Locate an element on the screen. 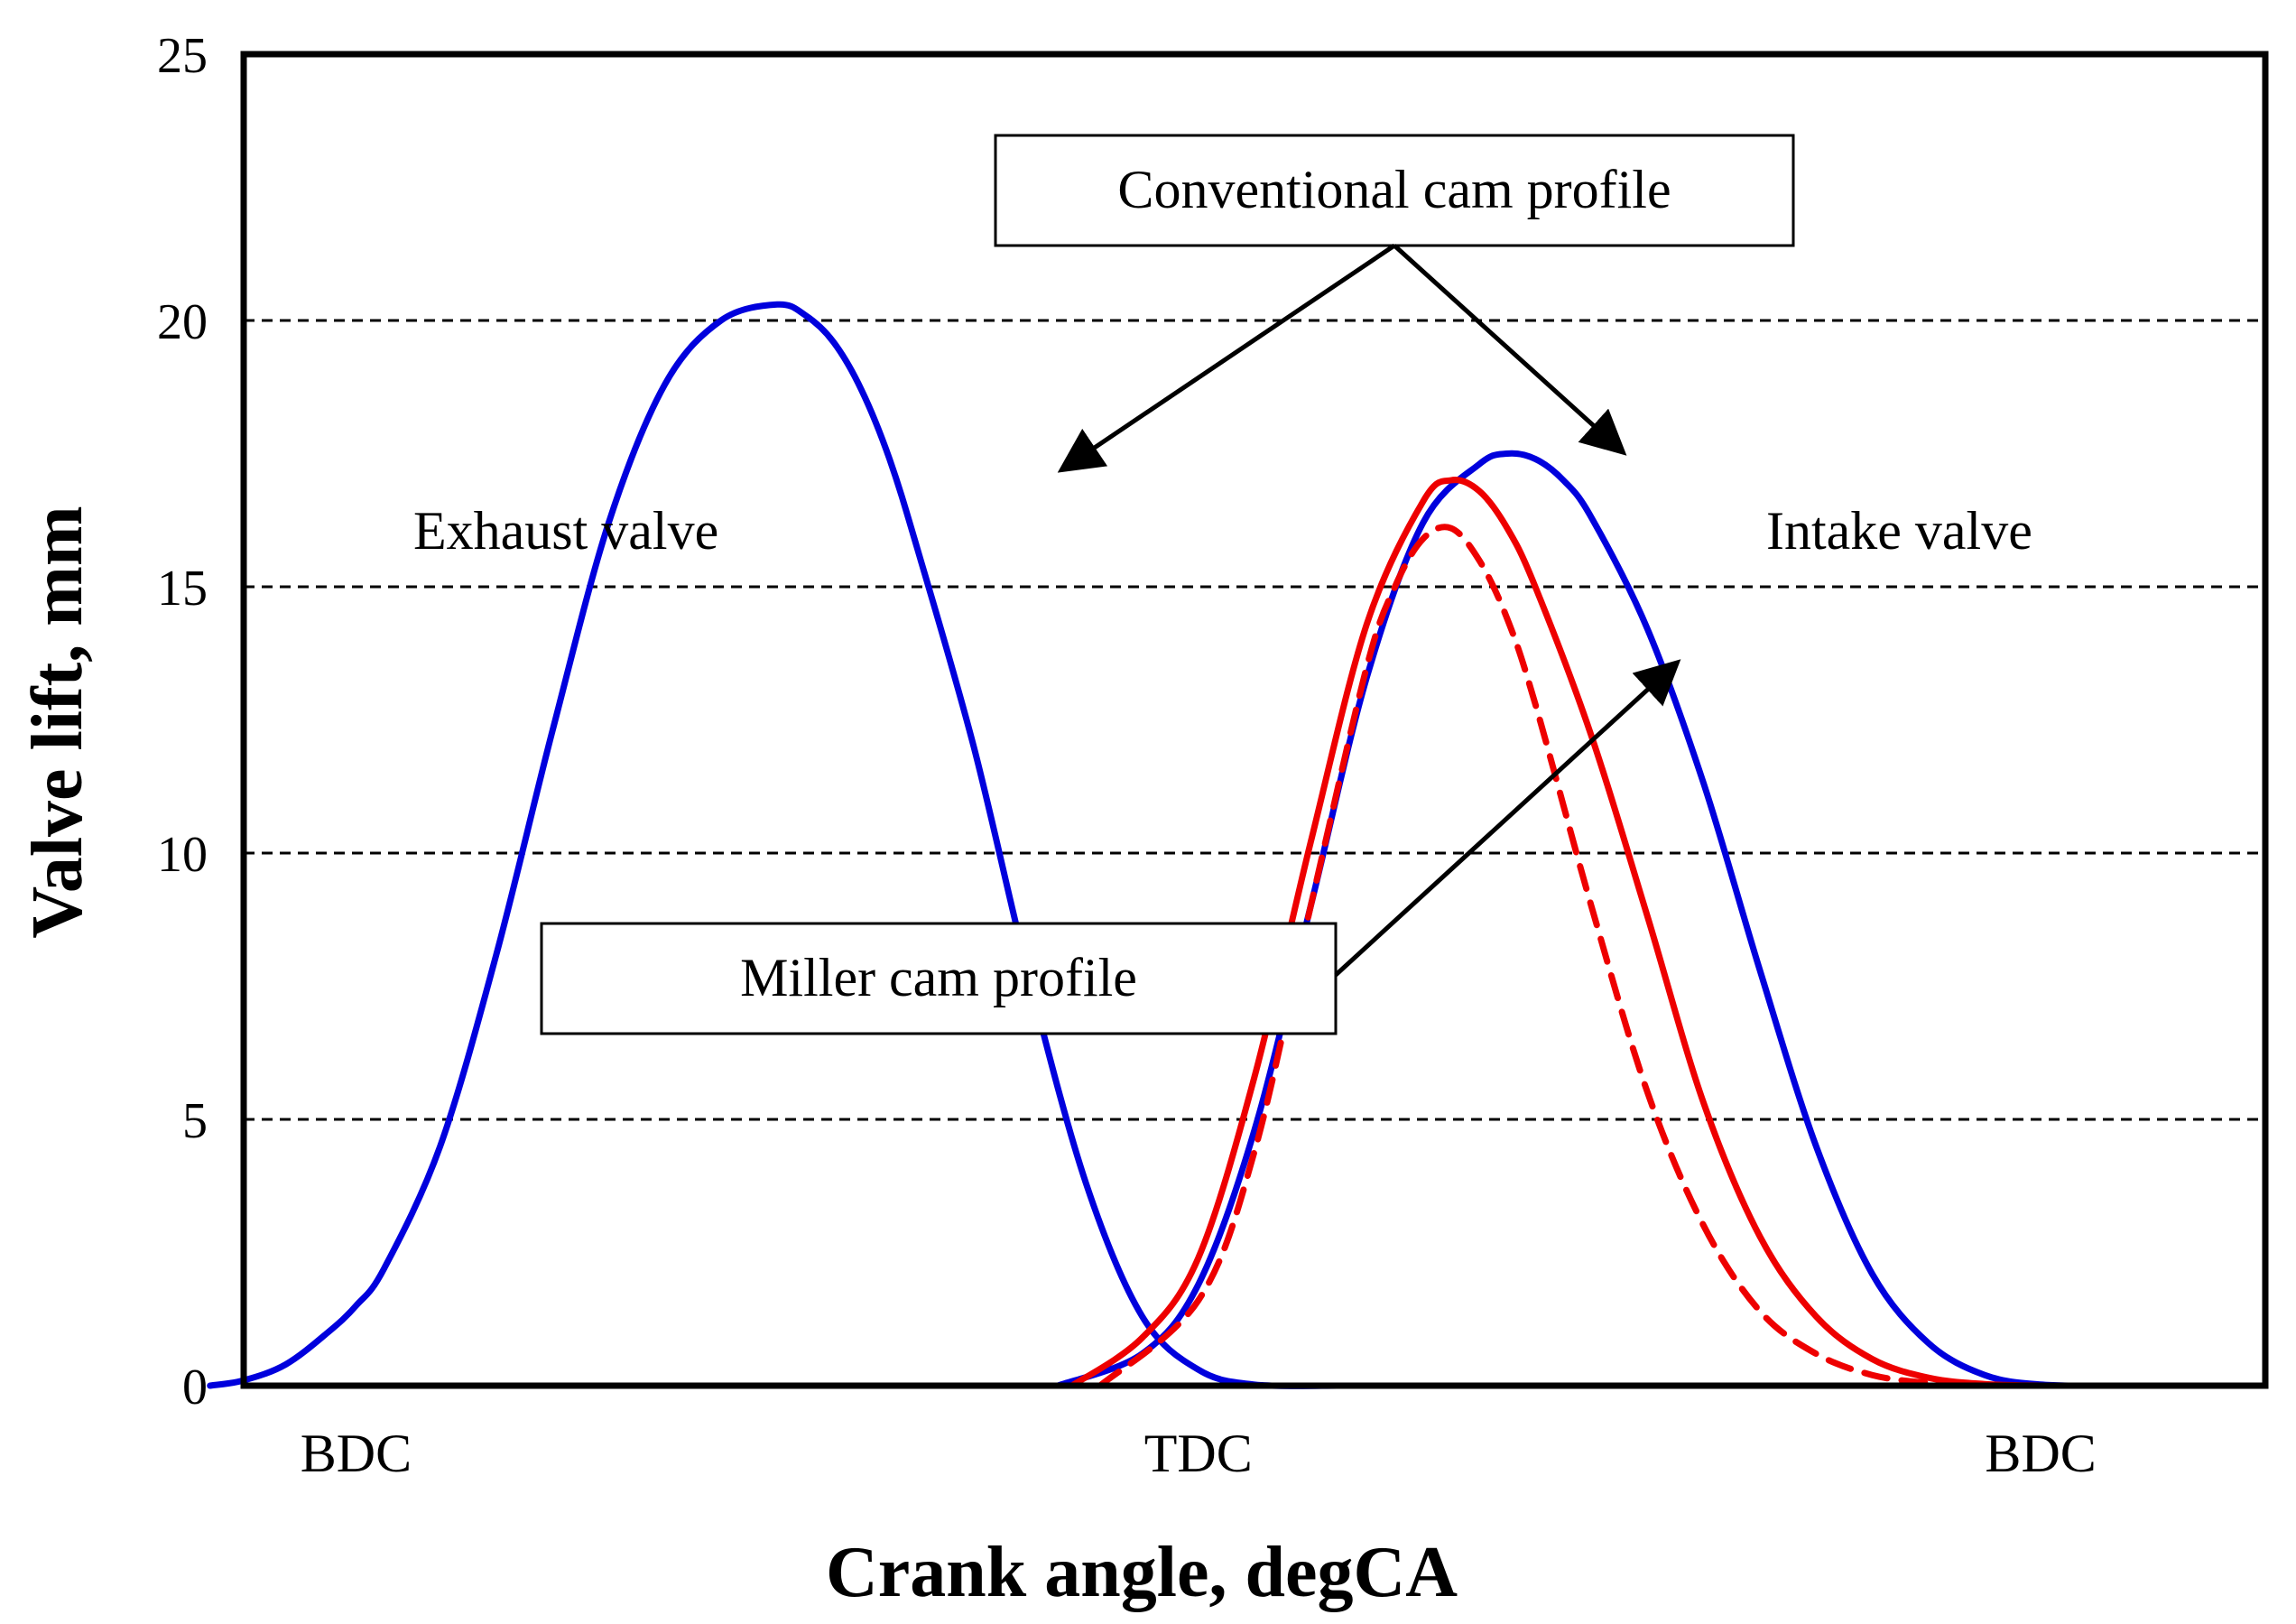 The width and height of the screenshot is (2296, 1624). miller-arrow is located at coordinates (1507, 818).